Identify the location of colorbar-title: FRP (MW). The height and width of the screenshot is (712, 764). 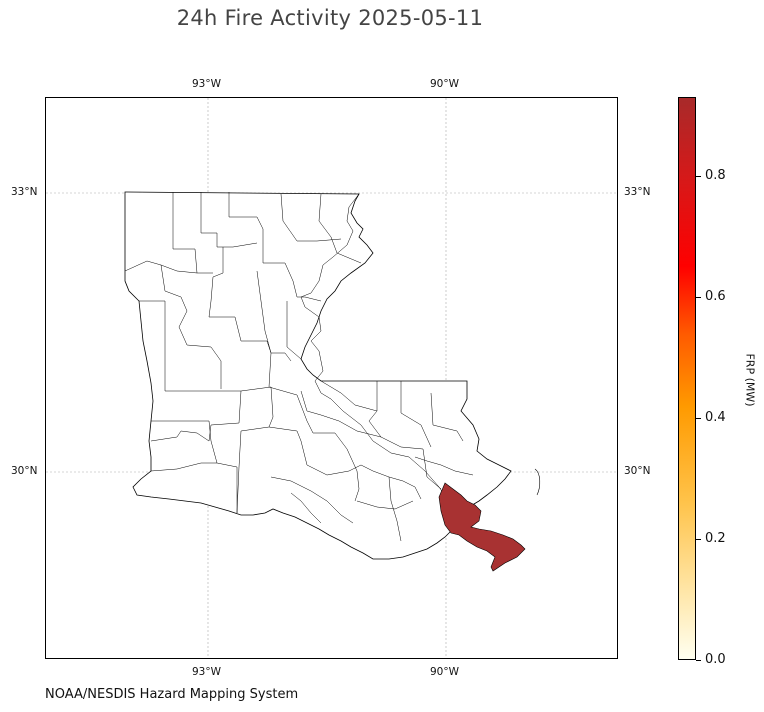
(750, 380).